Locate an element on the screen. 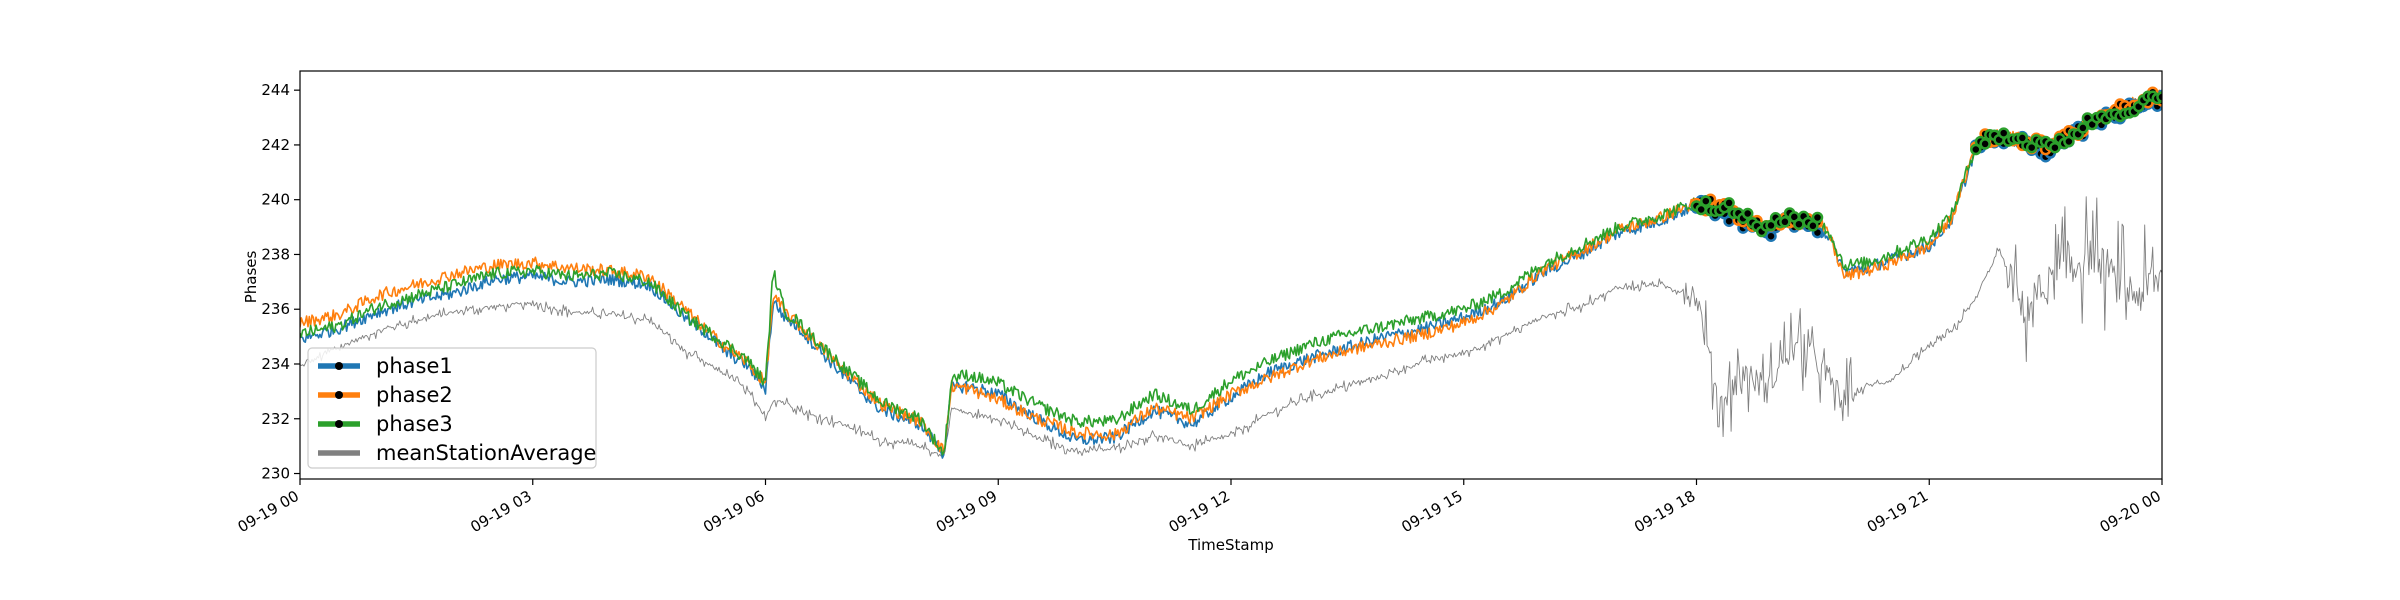  legend-marker-phase2 is located at coordinates (339, 395).